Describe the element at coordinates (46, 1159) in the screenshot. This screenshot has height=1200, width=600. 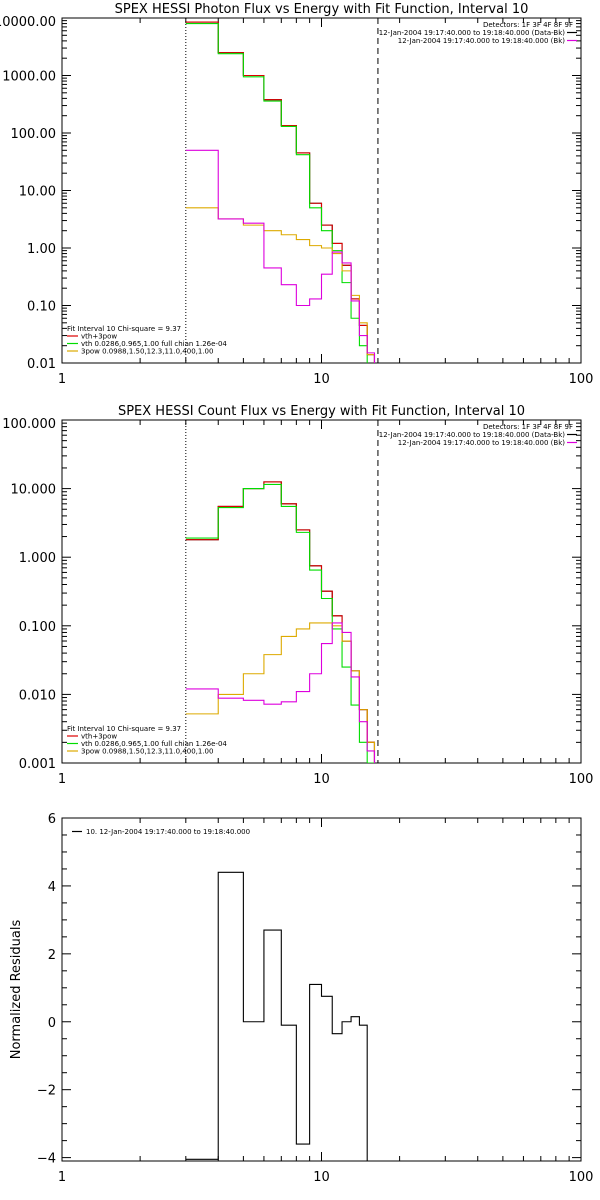
I see `y-tick-label: −4` at that location.